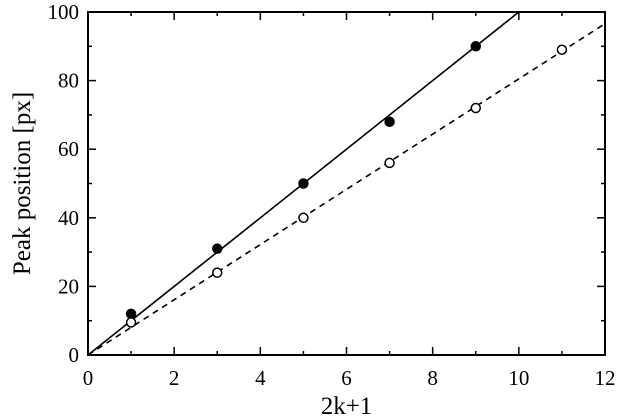 The width and height of the screenshot is (619, 419). Describe the element at coordinates (68, 286) in the screenshot. I see `y-tick-label: 20` at that location.